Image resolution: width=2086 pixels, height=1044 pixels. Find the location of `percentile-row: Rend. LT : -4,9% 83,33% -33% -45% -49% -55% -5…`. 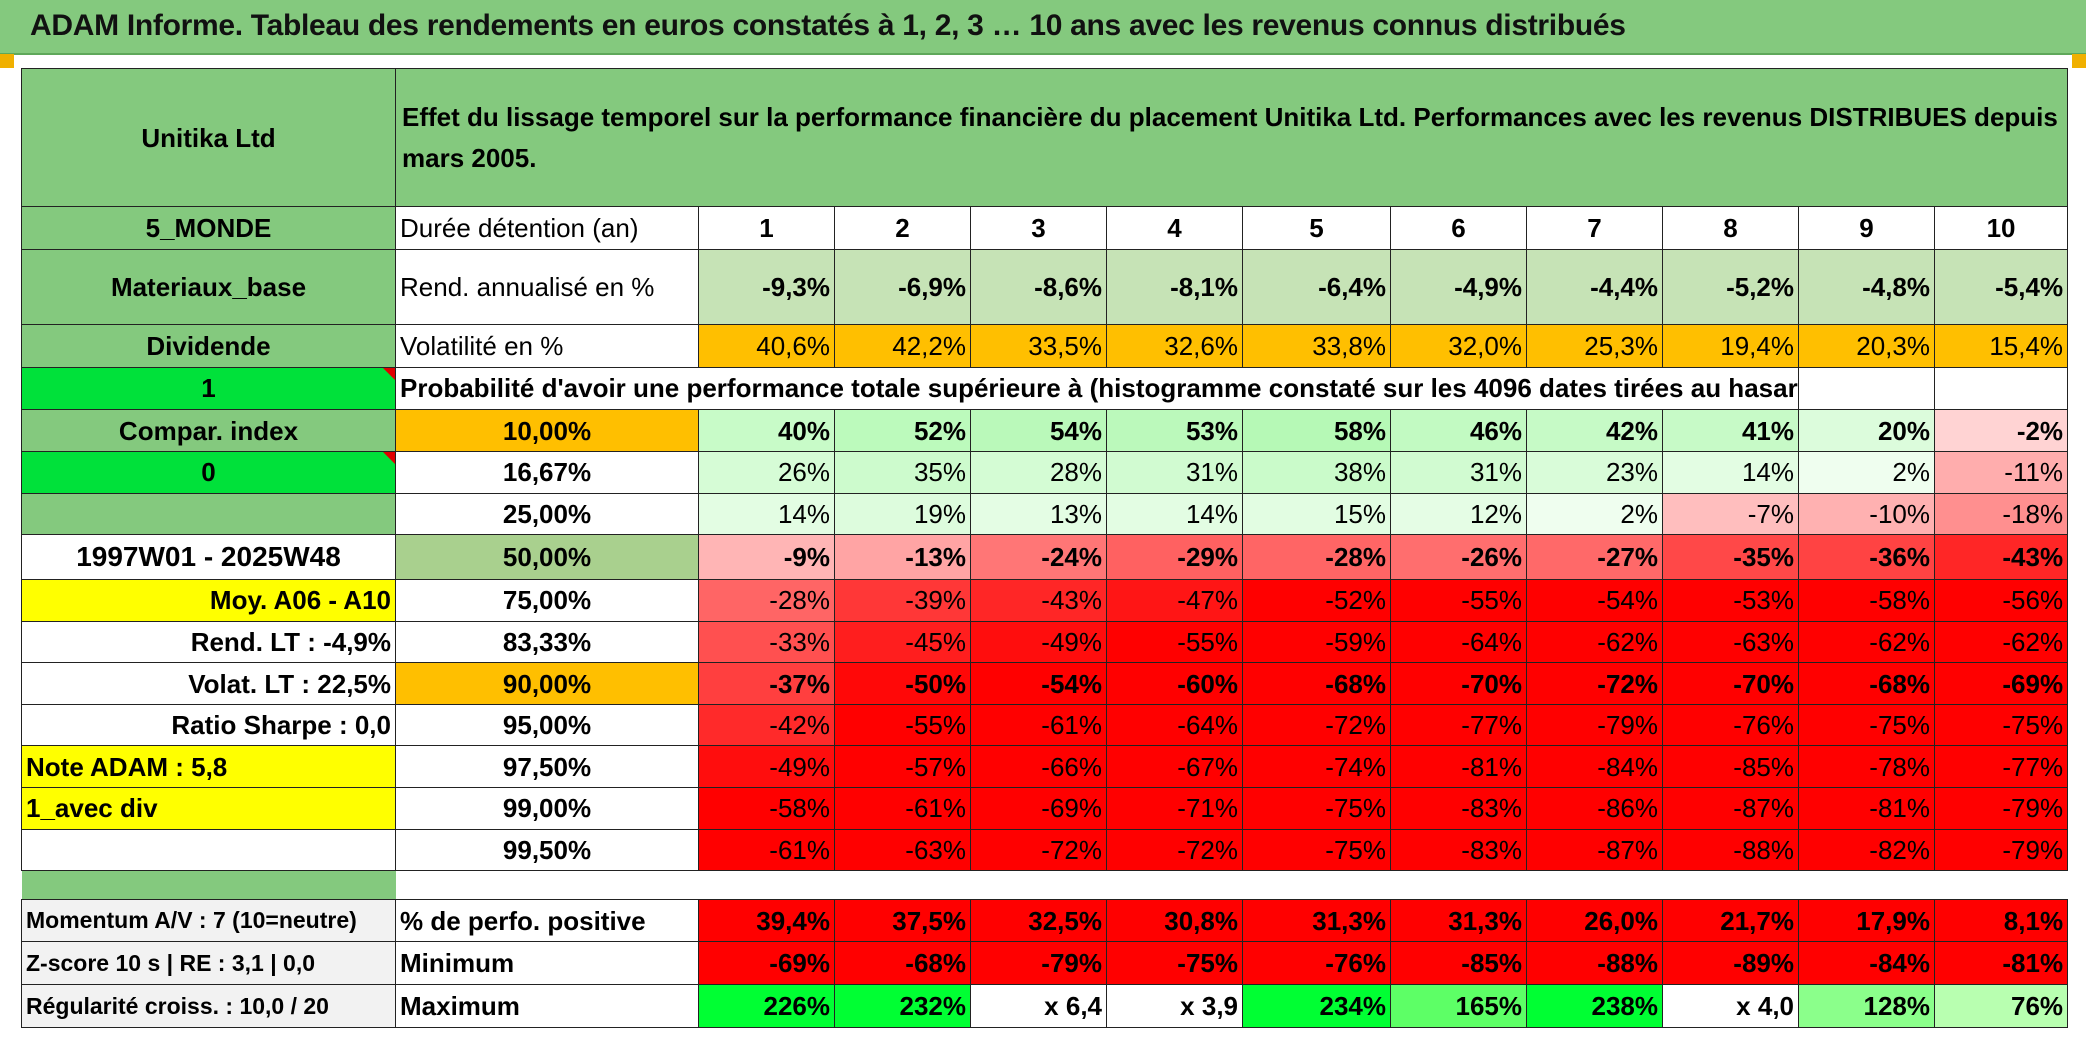

percentile-row: Rend. LT : -4,9% 83,33% -33% -45% -49% -55% -5… is located at coordinates (1045, 642).